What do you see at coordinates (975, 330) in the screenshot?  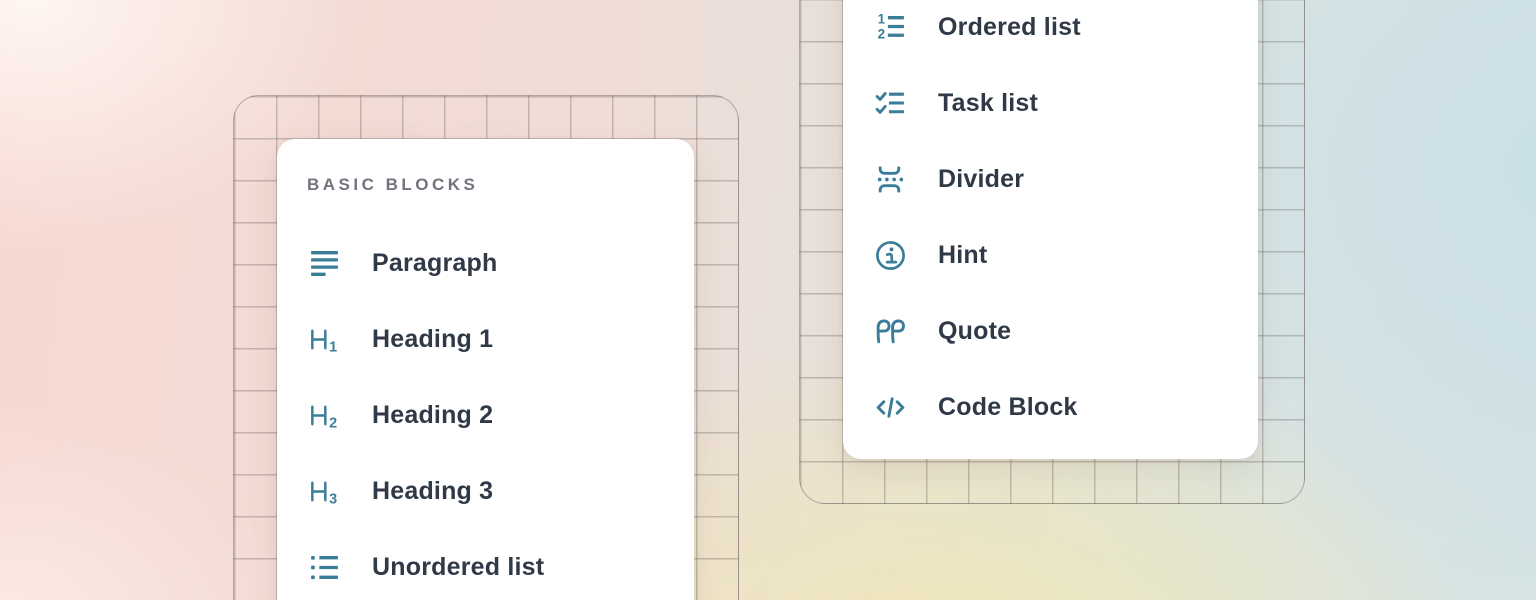 I see `menu-item-label: Quote` at bounding box center [975, 330].